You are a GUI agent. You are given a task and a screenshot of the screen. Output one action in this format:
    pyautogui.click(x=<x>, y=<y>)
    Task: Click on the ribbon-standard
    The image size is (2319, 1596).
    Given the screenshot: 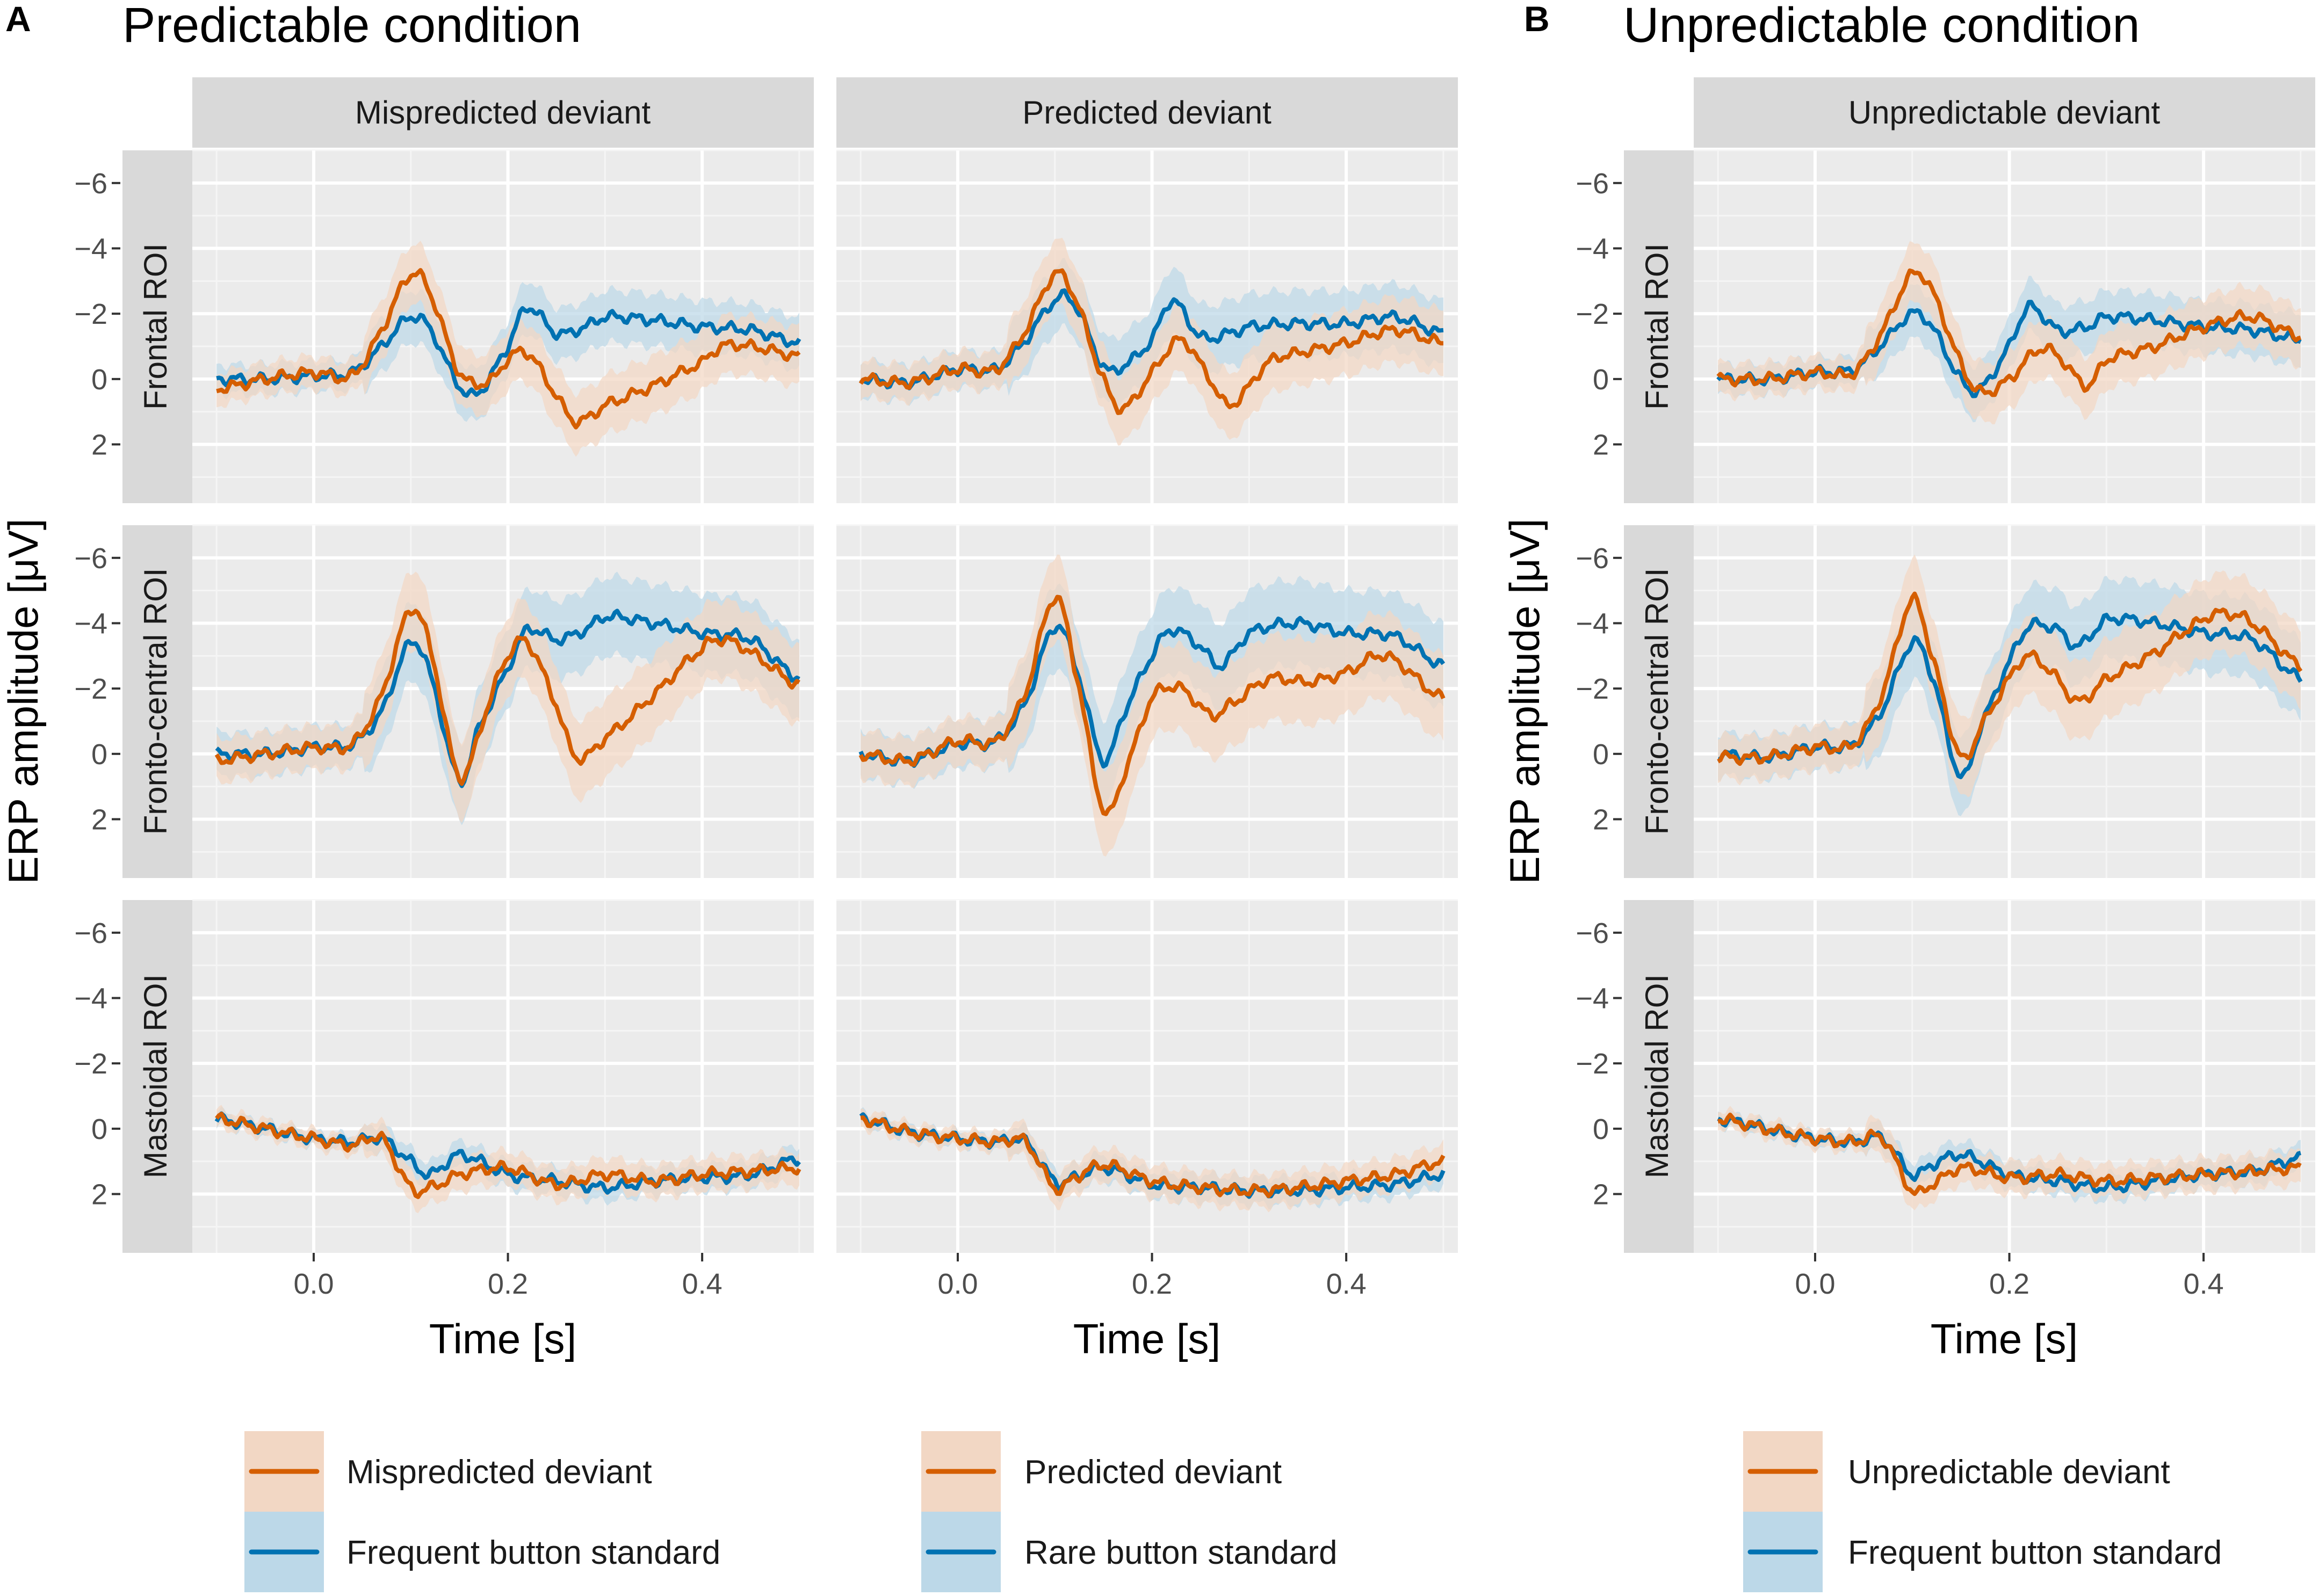 What is the action you would take?
    pyautogui.click(x=507, y=698)
    